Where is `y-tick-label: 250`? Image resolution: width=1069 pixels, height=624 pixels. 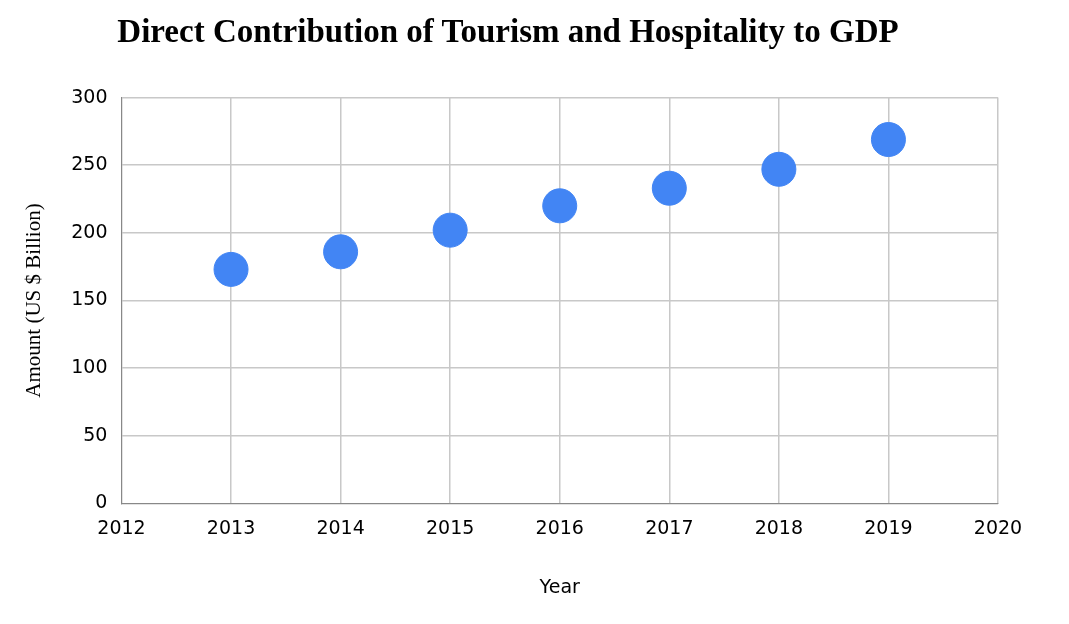
y-tick-label: 250 is located at coordinates (89, 163).